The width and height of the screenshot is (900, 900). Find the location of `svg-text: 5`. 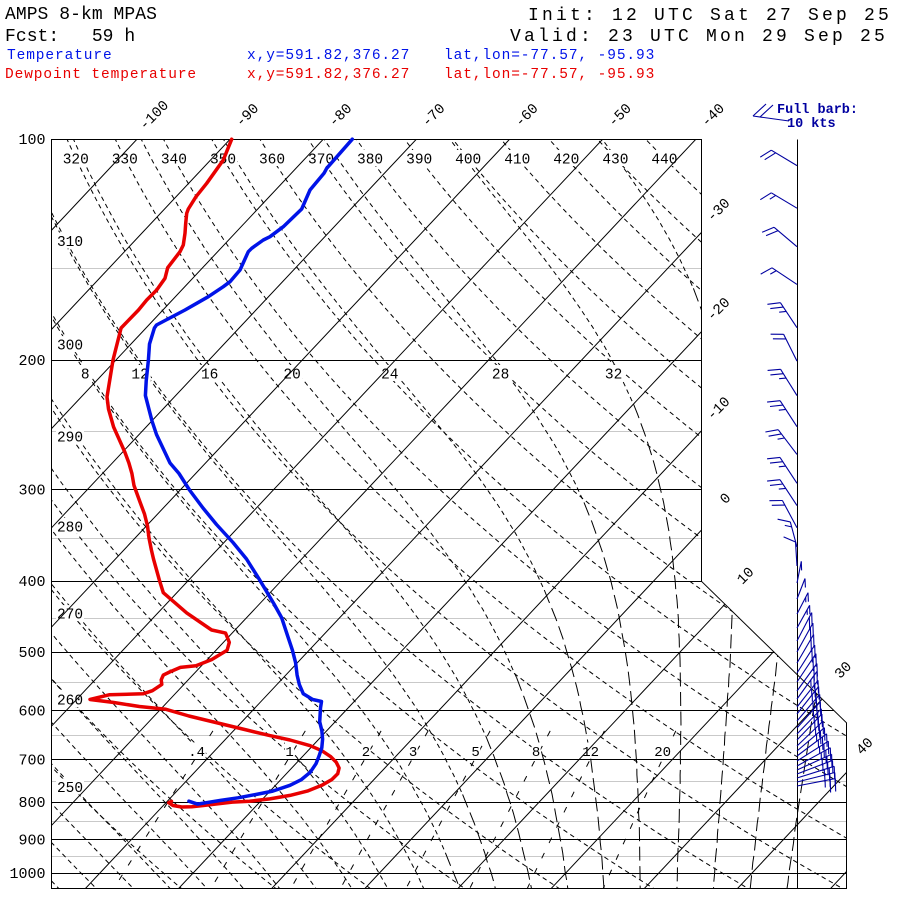

svg-text: 5 is located at coordinates (475, 753).